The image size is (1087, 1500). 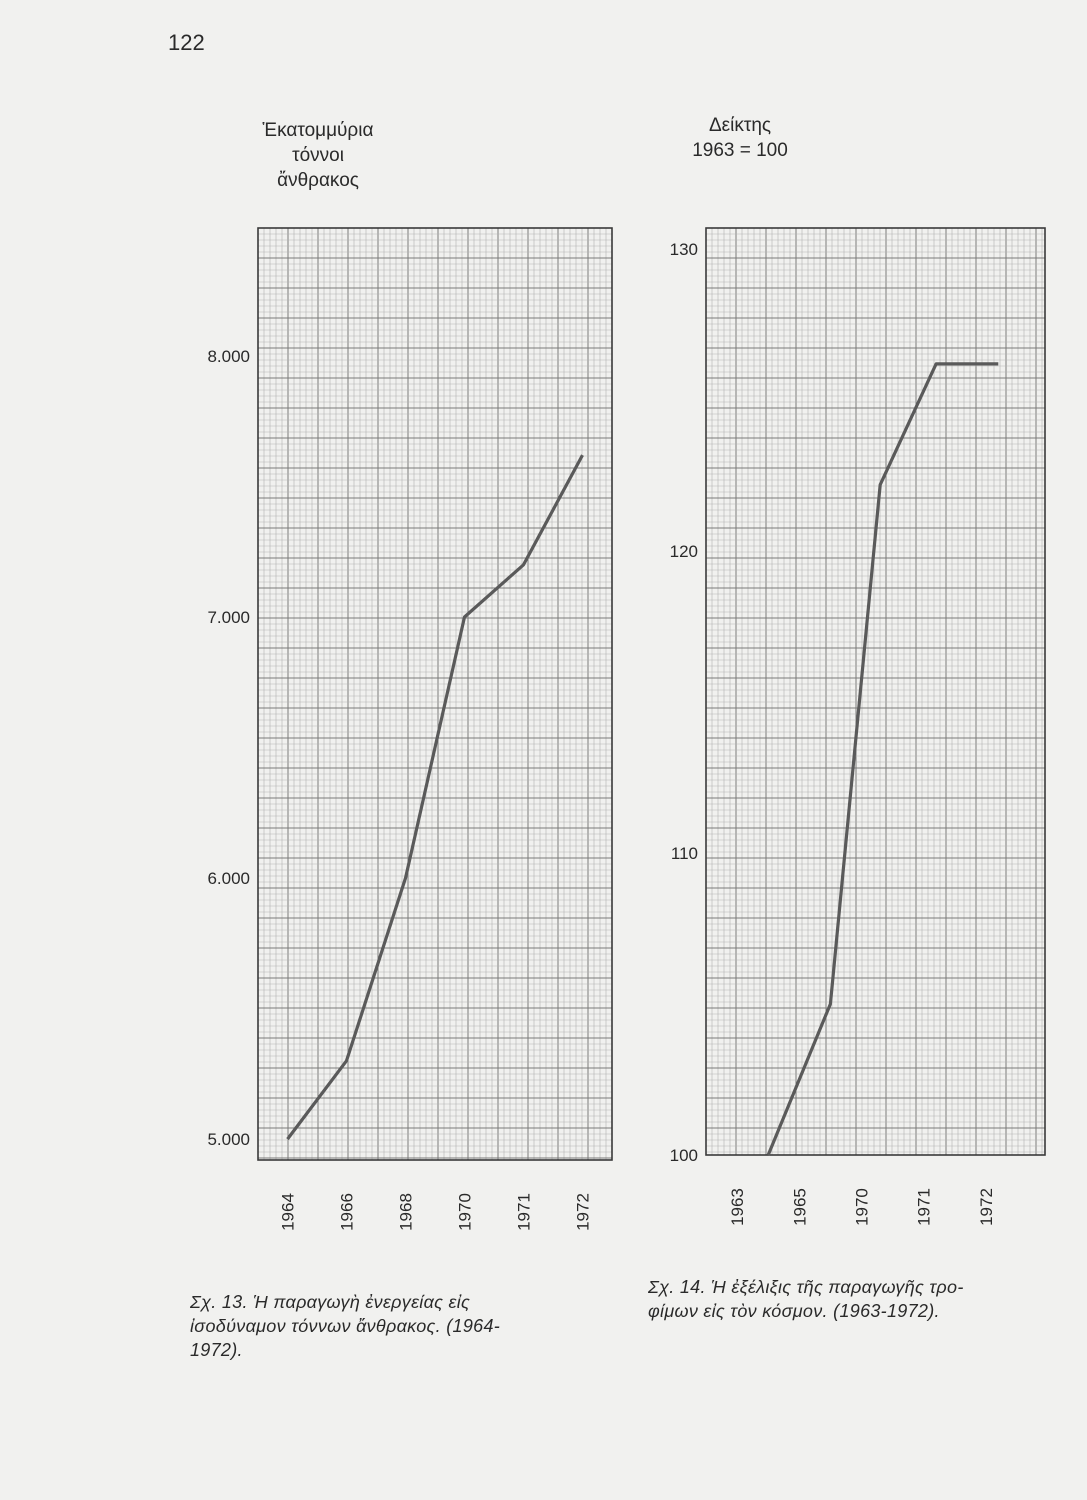 What do you see at coordinates (740, 125) in the screenshot?
I see `chart2-ylabel-line: Δείκτης` at bounding box center [740, 125].